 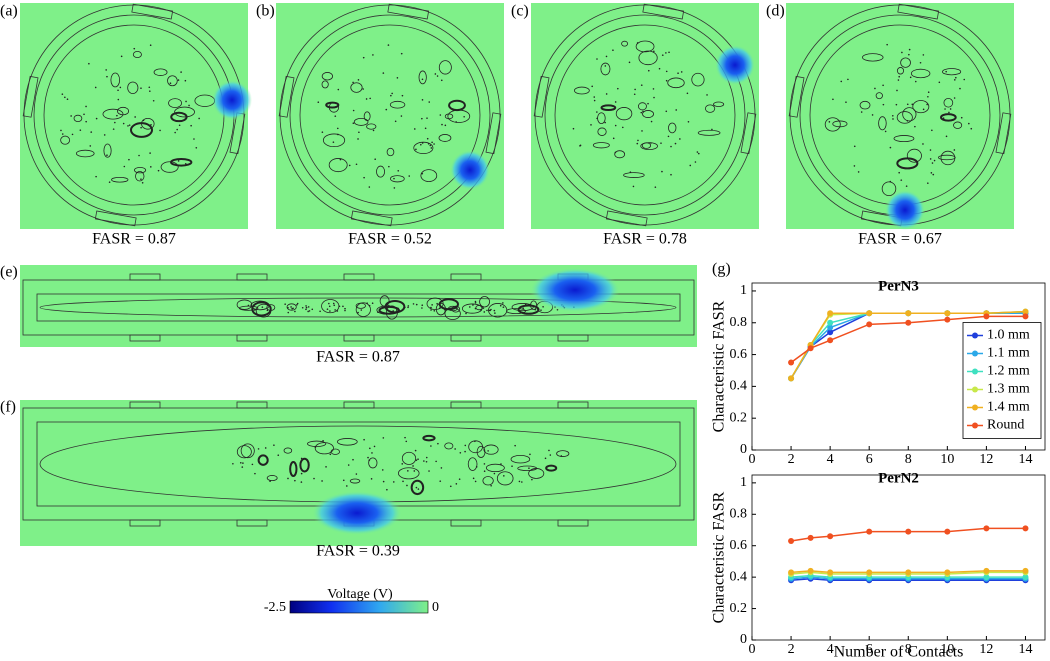 I want to click on nerve, so click(x=358, y=307).